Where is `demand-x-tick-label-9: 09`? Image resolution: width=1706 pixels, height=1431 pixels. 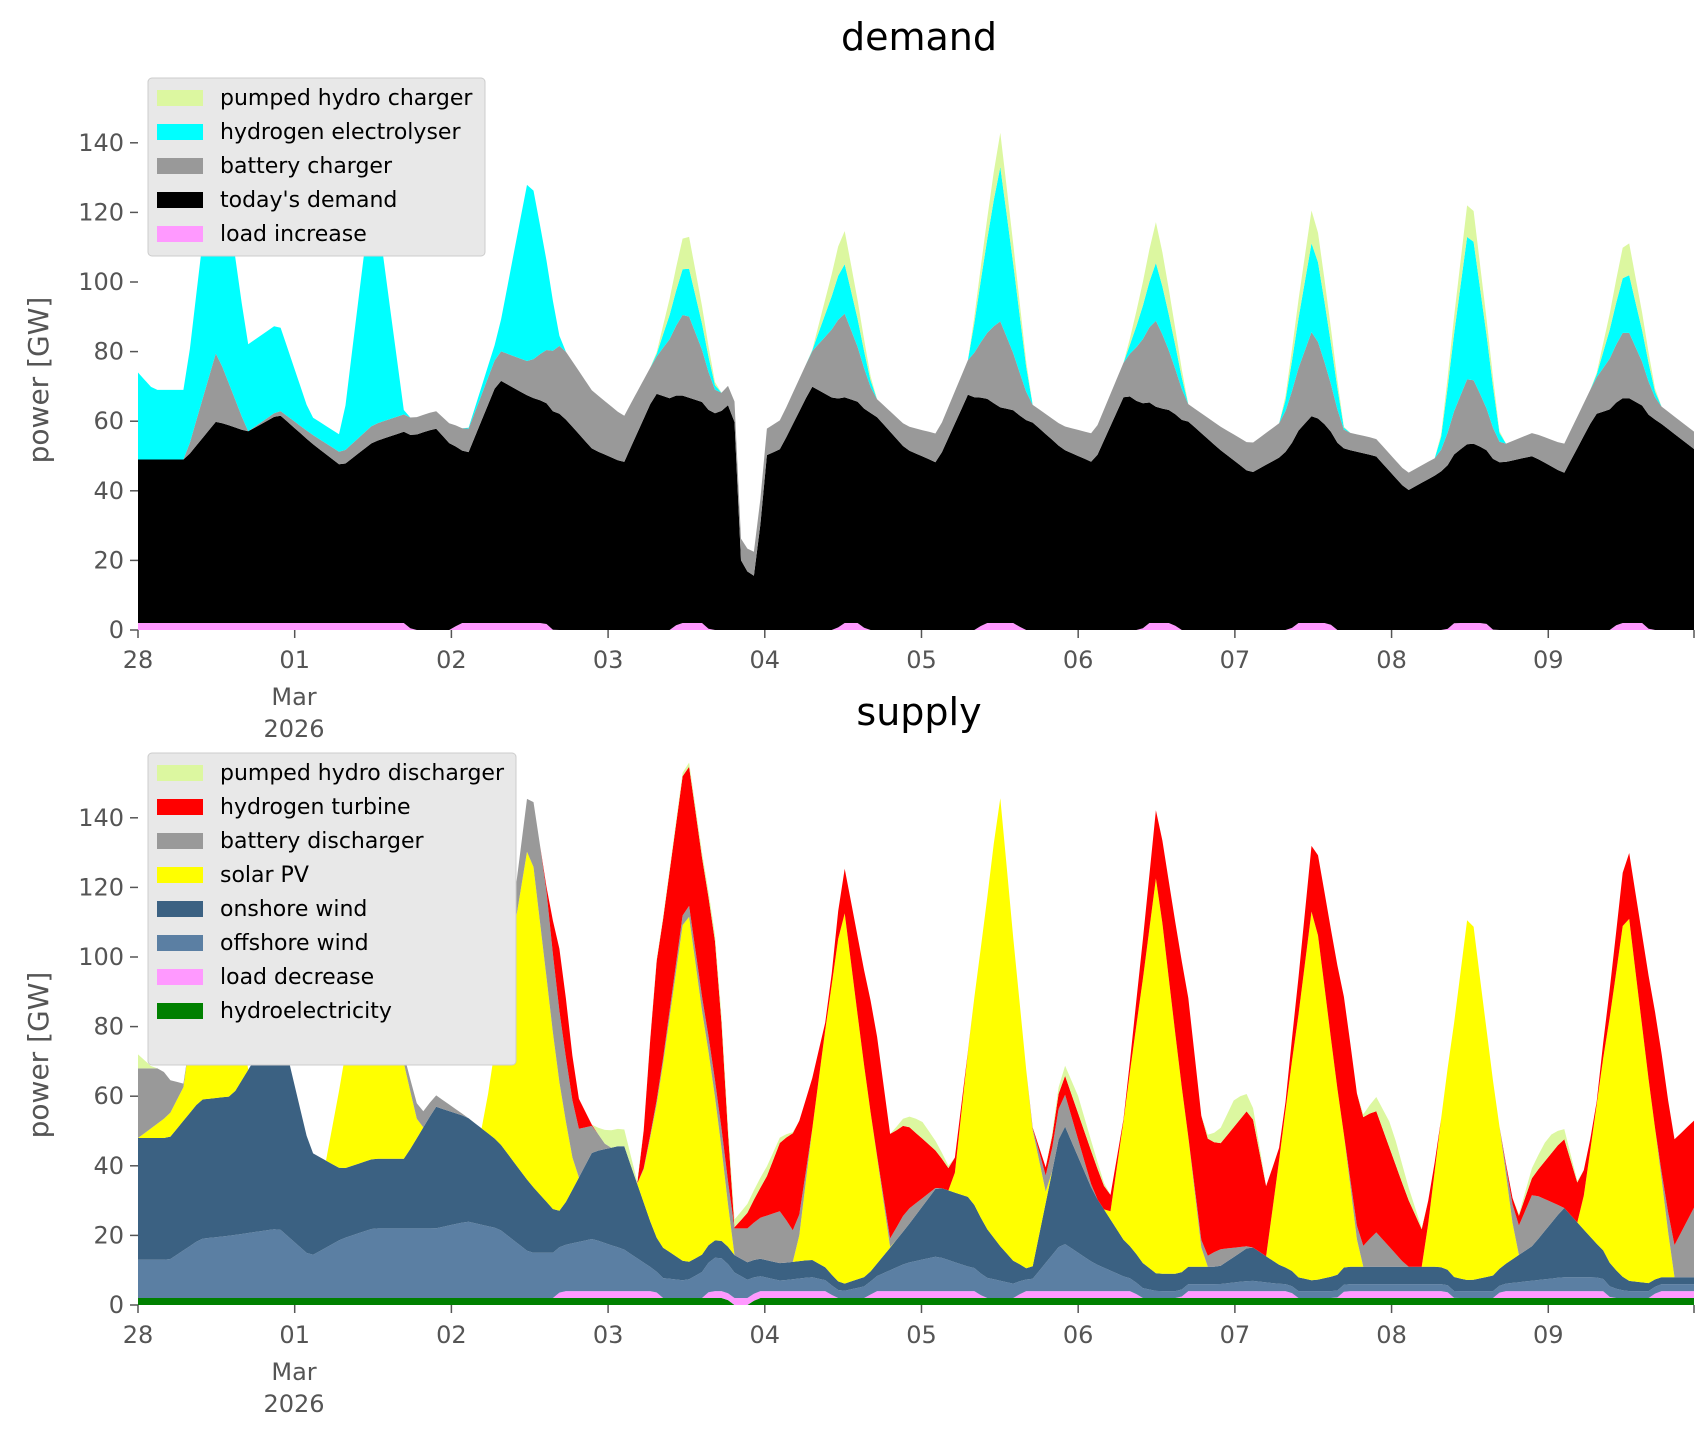 demand-x-tick-label-9: 09 is located at coordinates (1548, 660).